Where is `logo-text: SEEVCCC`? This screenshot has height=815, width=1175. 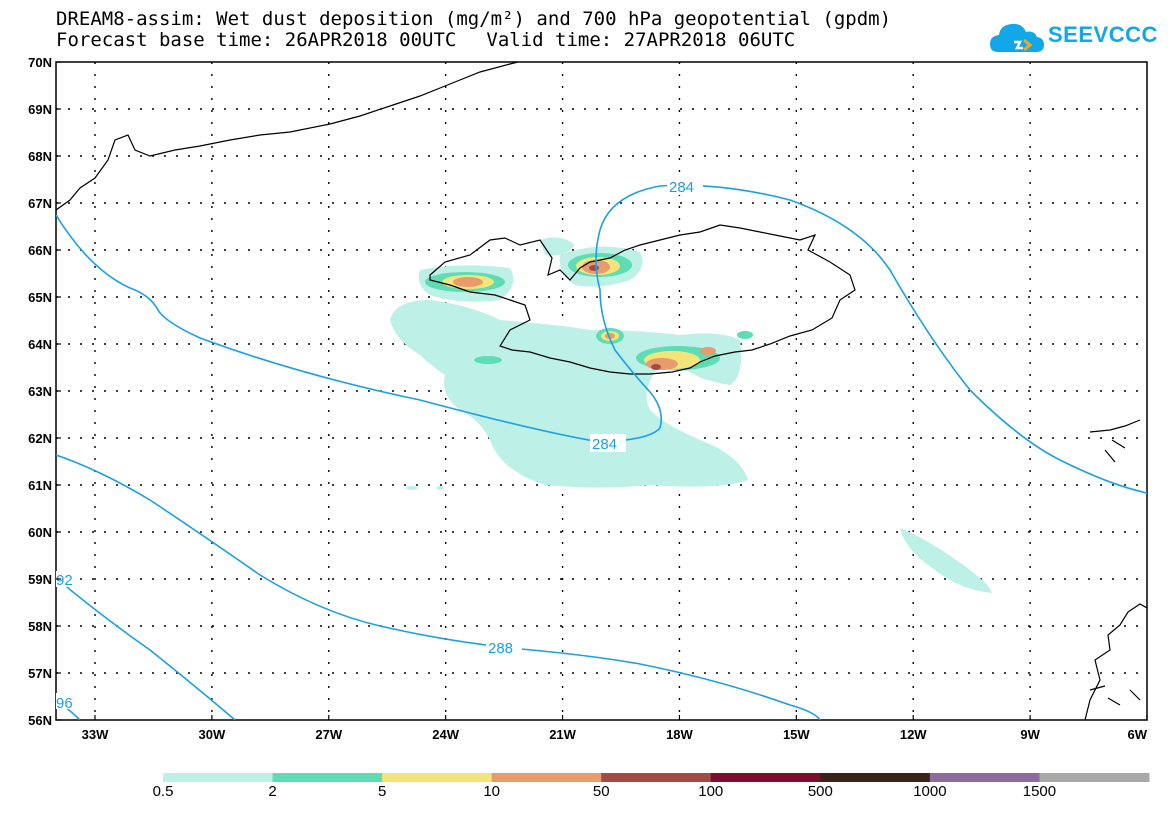 logo-text: SEEVCCC is located at coordinates (1103, 34).